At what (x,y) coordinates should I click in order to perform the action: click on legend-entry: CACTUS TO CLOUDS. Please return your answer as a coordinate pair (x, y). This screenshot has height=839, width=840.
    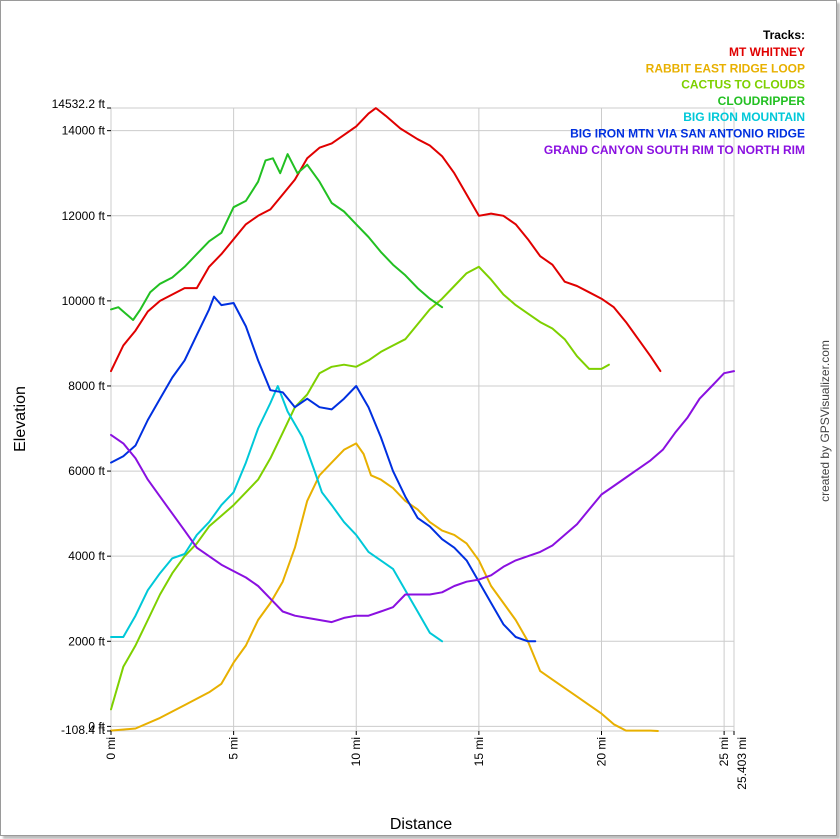
    Looking at the image, I should click on (743, 85).